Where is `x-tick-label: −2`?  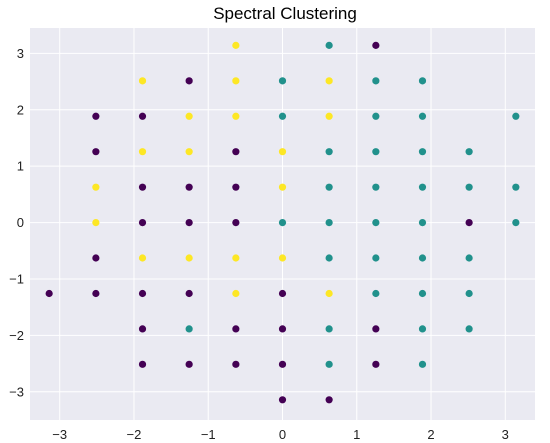 x-tick-label: −2 is located at coordinates (134, 434).